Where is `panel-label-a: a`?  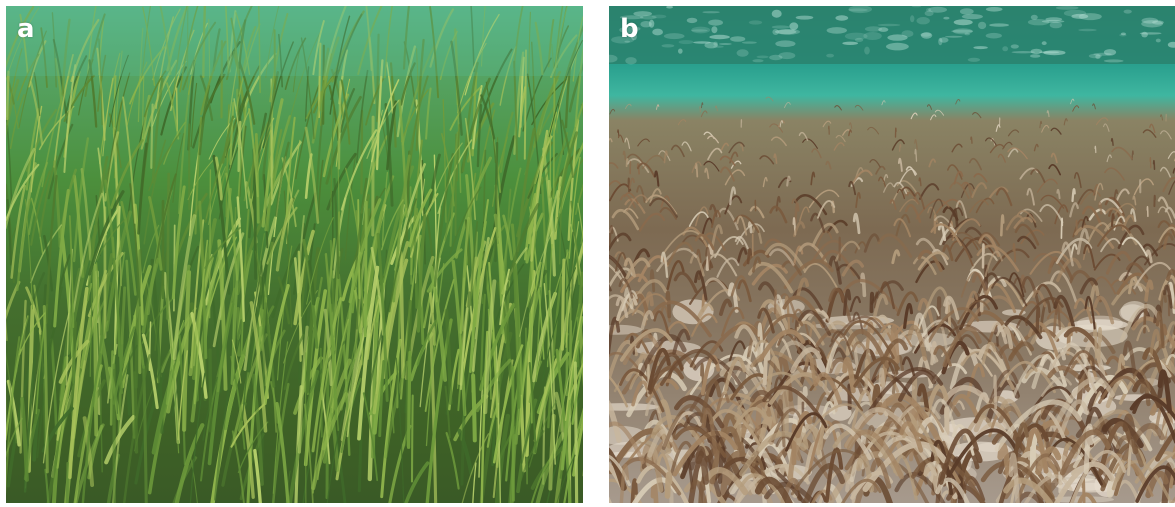
panel-label-a: a is located at coordinates (26, 29).